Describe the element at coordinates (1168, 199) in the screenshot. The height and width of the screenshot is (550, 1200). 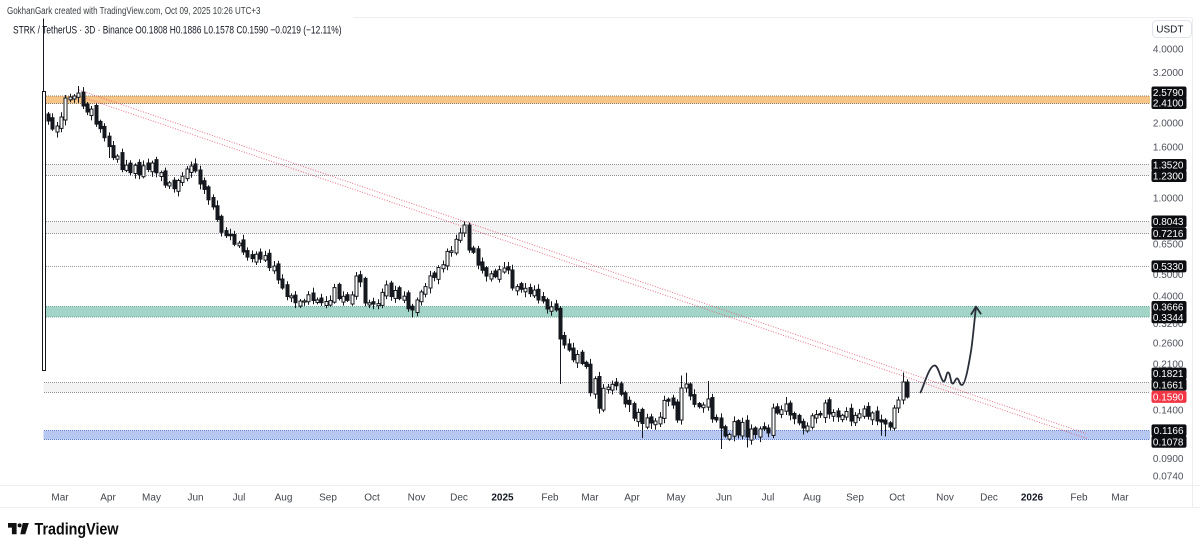
I see `svg-text: 1.0000` at that location.